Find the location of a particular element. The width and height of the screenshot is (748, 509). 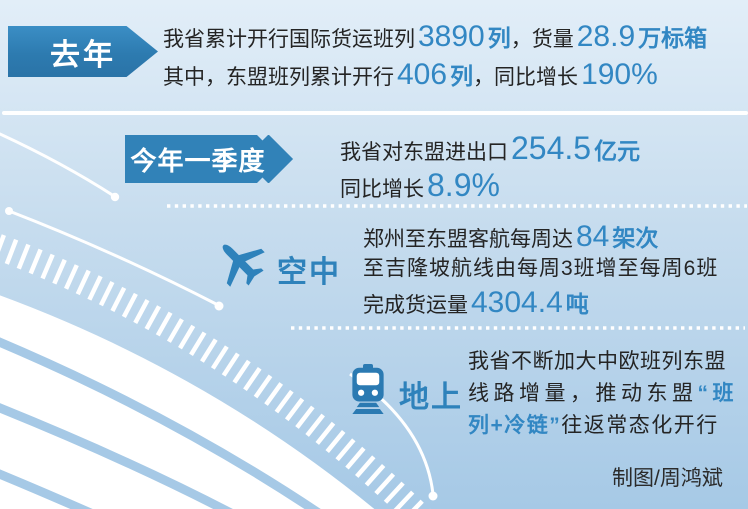

stat-number: 28.9 is located at coordinates (606, 36).